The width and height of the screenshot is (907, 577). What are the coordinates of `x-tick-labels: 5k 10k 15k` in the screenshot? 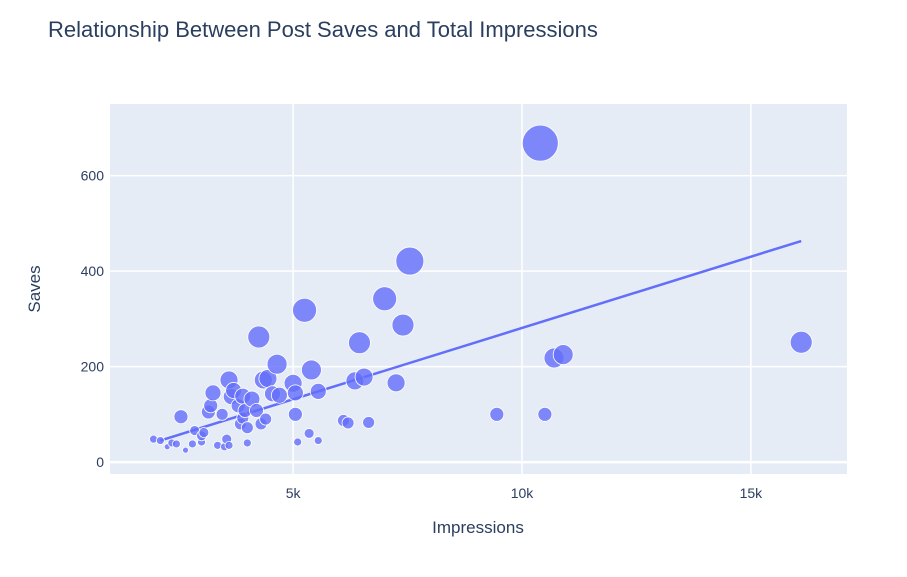 It's located at (524, 493).